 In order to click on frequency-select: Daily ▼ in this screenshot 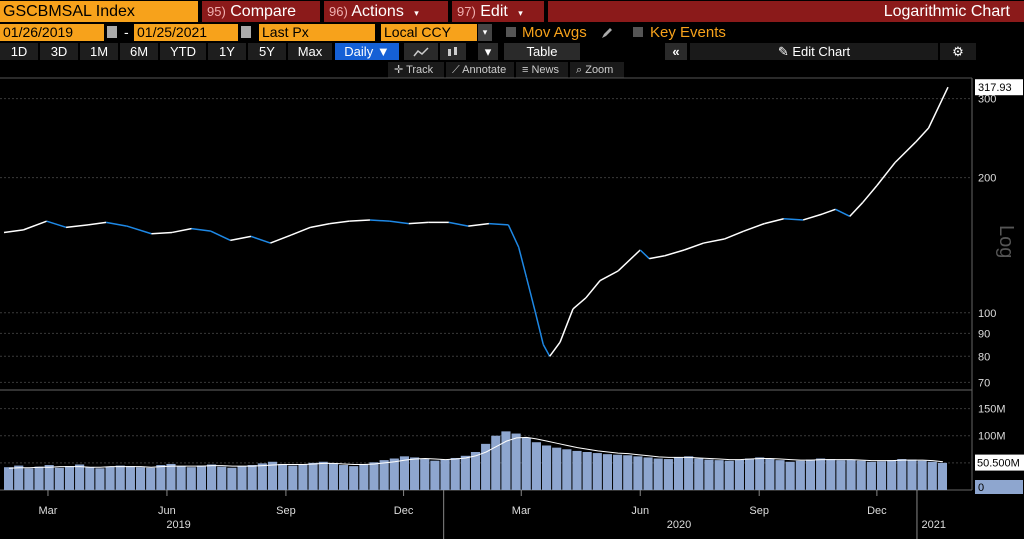, I will do `click(367, 51)`.